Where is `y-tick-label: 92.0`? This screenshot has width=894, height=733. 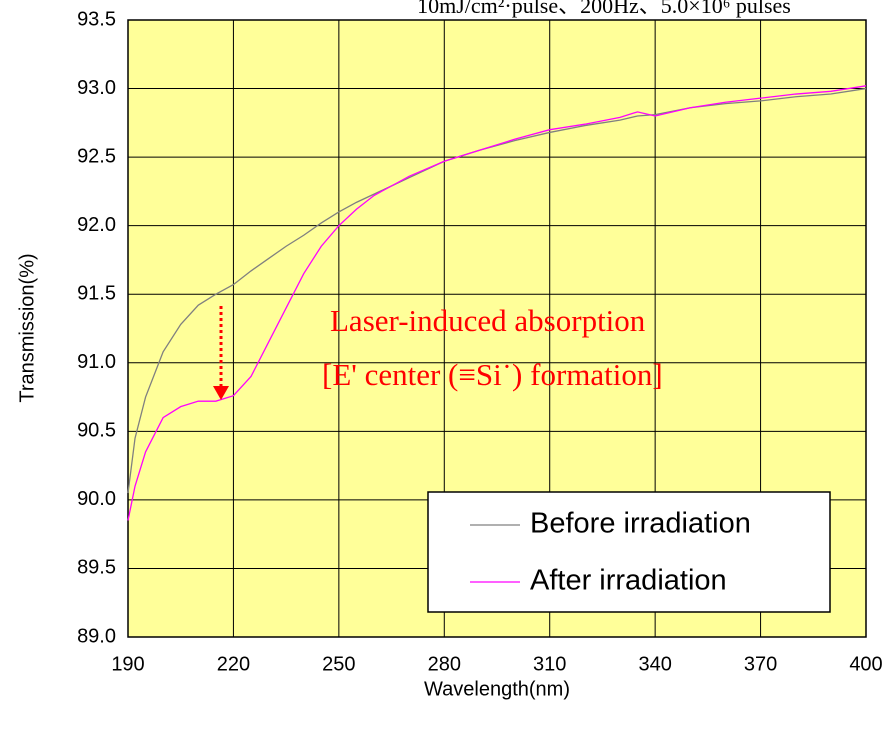 y-tick-label: 92.0 is located at coordinates (96, 225).